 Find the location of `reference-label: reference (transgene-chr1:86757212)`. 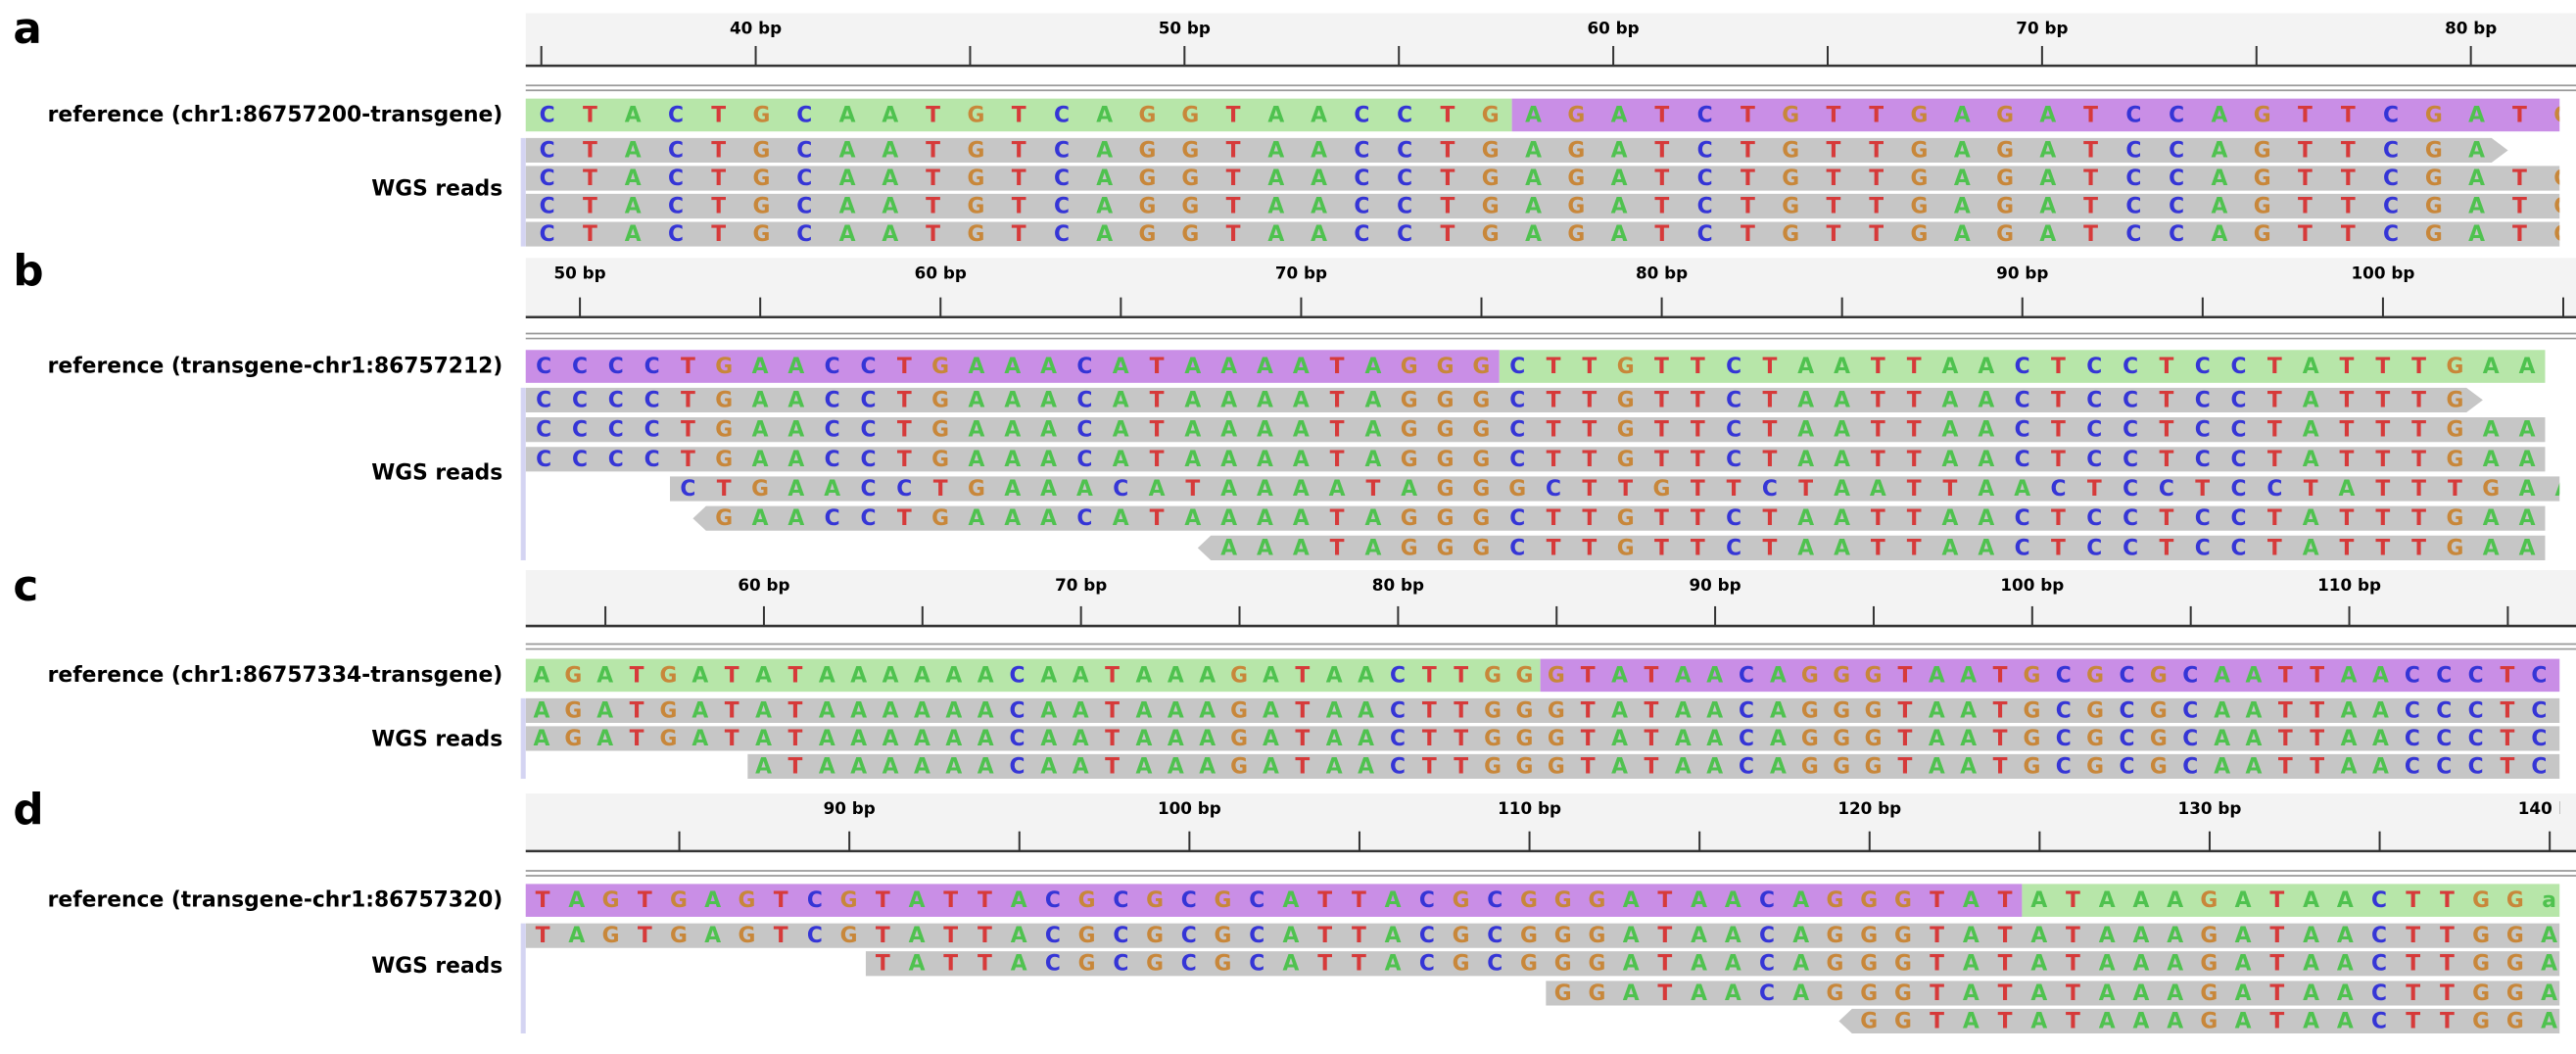

reference-label: reference (transgene-chr1:86757212) is located at coordinates (275, 367).